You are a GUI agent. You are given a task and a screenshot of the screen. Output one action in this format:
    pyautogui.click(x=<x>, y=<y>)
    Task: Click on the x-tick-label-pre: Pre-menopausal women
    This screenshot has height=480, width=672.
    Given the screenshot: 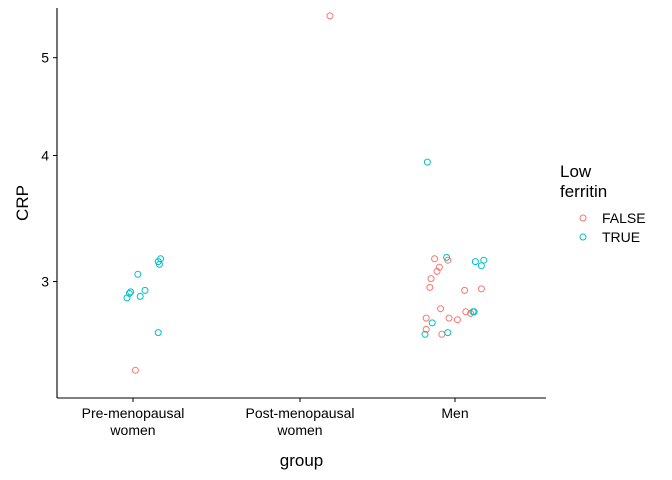 What is the action you would take?
    pyautogui.click(x=133, y=421)
    